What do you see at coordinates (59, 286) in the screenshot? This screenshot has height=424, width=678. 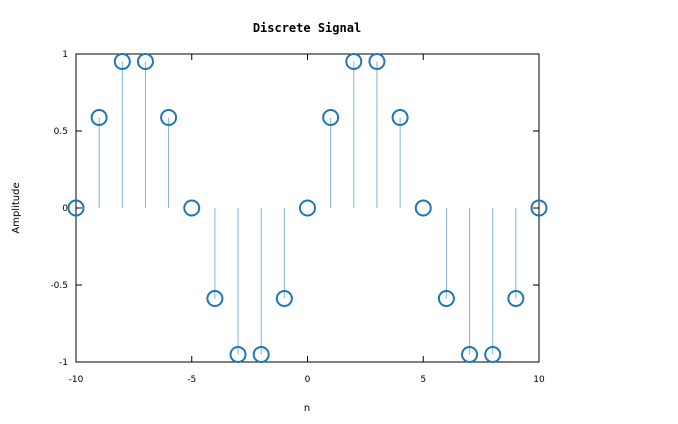 I see `y-tick-label: -0.5` at bounding box center [59, 286].